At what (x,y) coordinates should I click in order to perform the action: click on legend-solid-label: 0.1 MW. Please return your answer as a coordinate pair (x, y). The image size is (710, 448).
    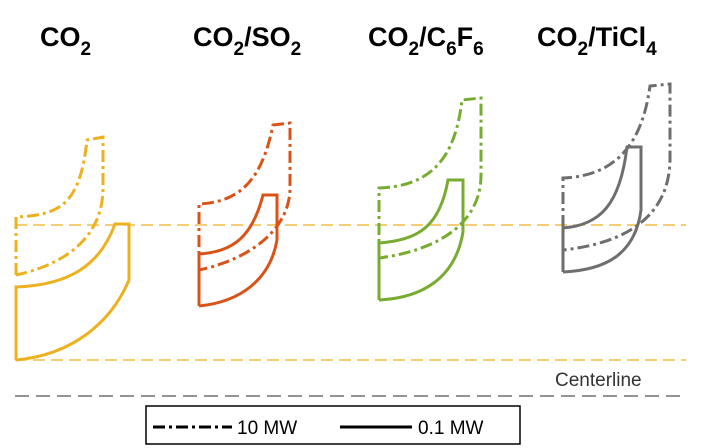
    Looking at the image, I should click on (451, 428).